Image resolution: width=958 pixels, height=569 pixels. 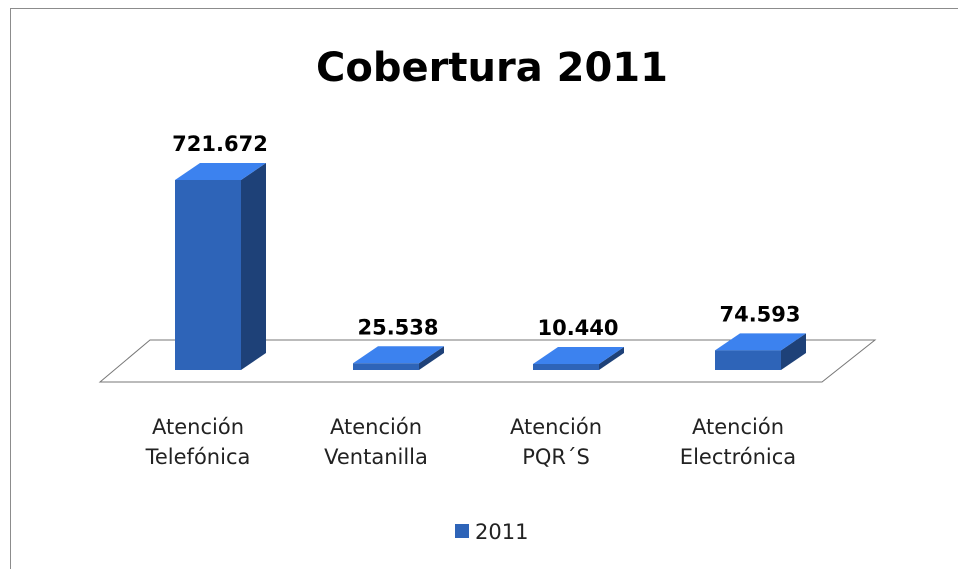 What do you see at coordinates (501, 532) in the screenshot?
I see `legend-label: 2011` at bounding box center [501, 532].